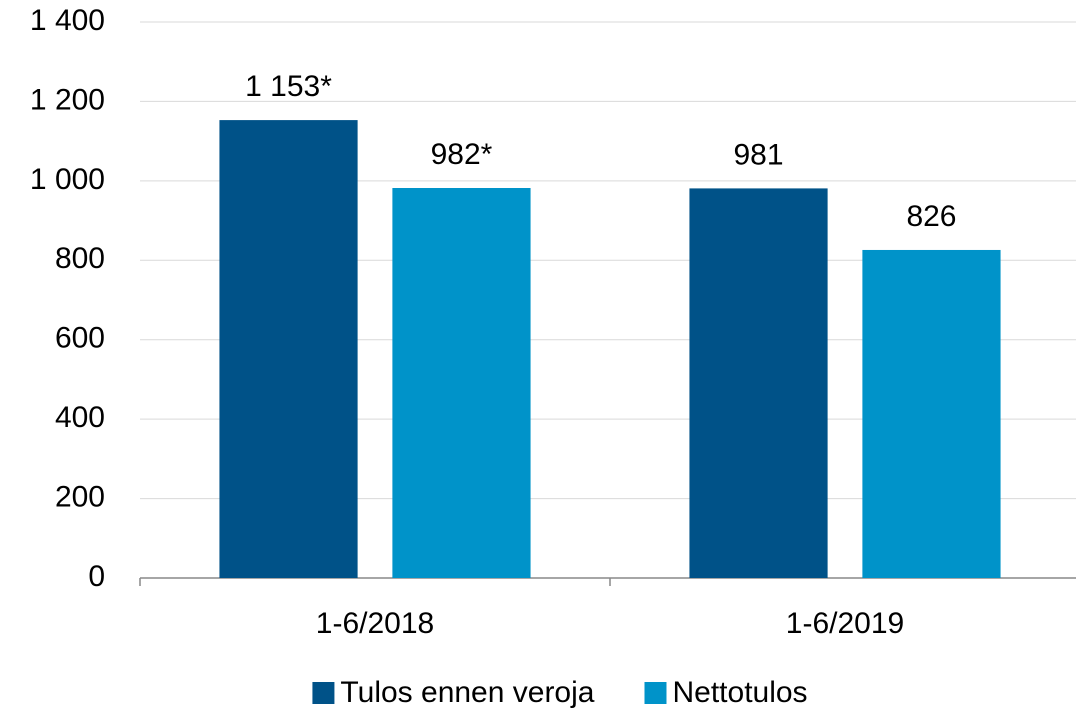 This screenshot has width=1076, height=714. What do you see at coordinates (739, 692) in the screenshot?
I see `legend-label: Nettotulos` at bounding box center [739, 692].